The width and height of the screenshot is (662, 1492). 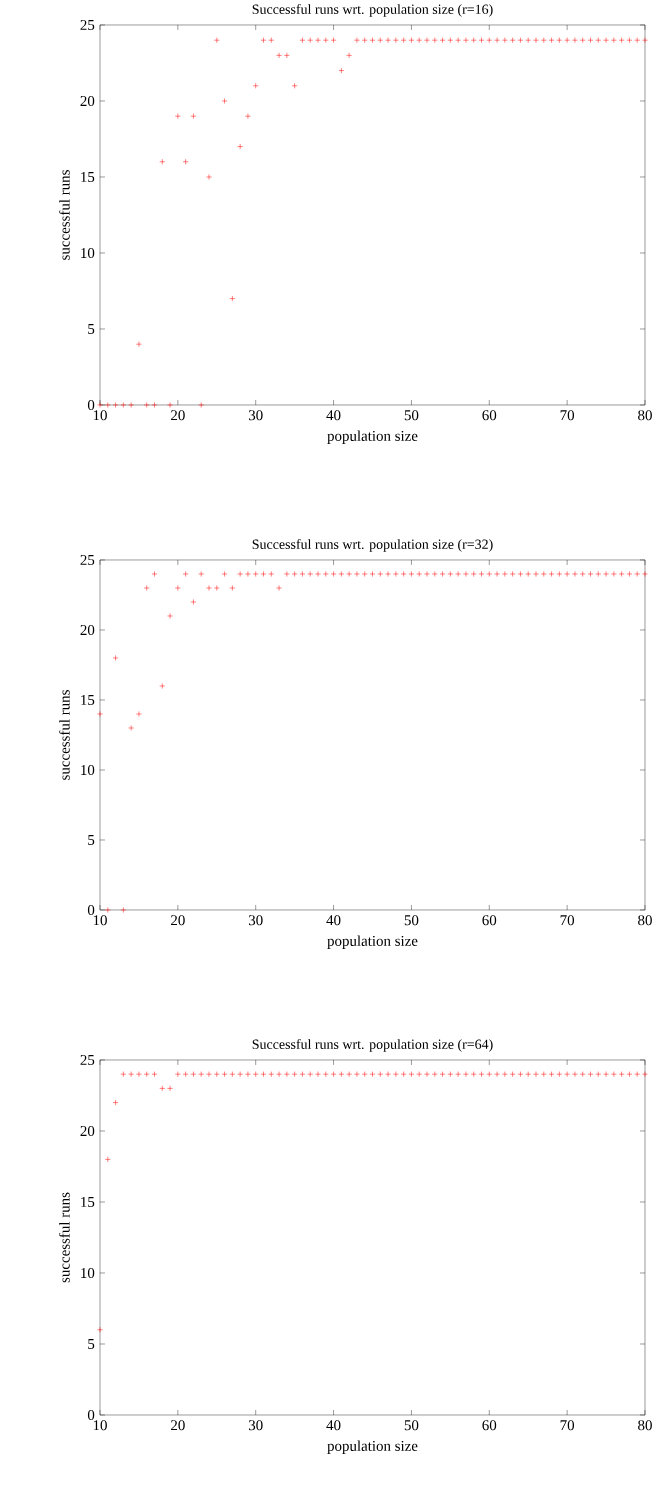 What do you see at coordinates (372, 10) in the screenshot?
I see `chart-title: Successful runs wrt. population size (r=16)` at bounding box center [372, 10].